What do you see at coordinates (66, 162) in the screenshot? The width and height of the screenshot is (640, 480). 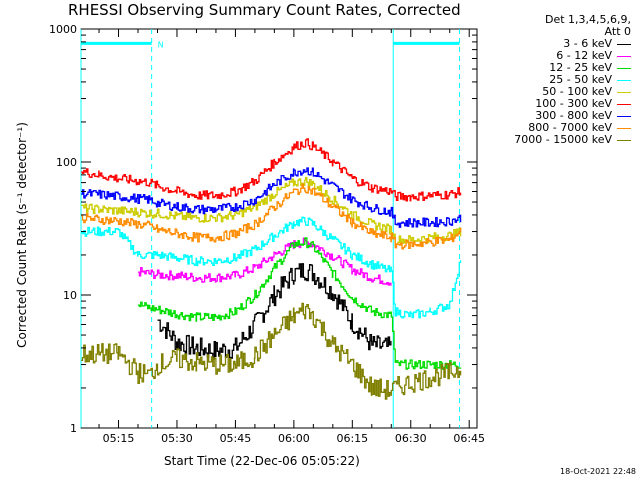 I see `y-tick-label: 100` at bounding box center [66, 162].